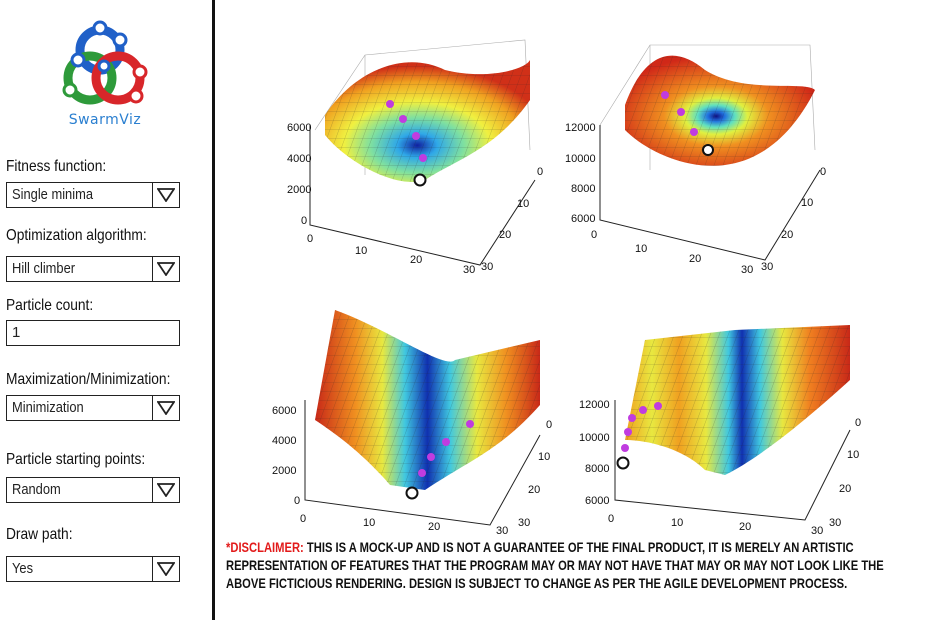 The width and height of the screenshot is (932, 620). I want to click on app-name: SwarmViz, so click(105, 120).